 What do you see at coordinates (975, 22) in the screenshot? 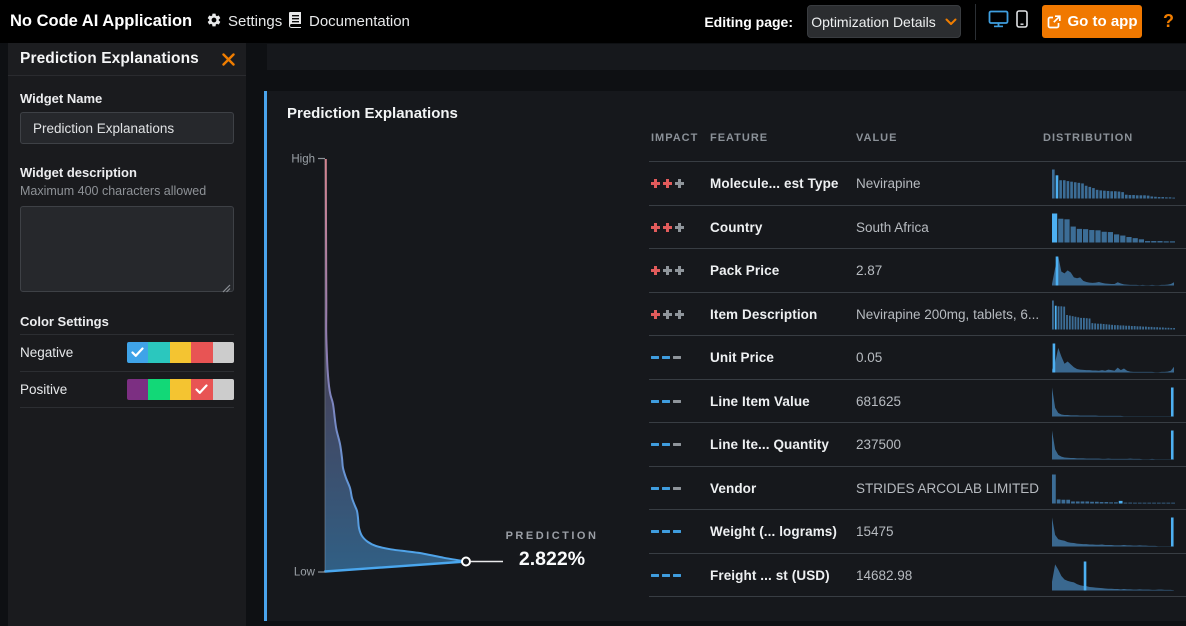
I see `topbar-divider` at bounding box center [975, 22].